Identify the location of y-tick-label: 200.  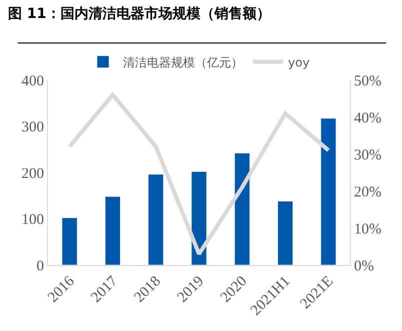
(33, 174).